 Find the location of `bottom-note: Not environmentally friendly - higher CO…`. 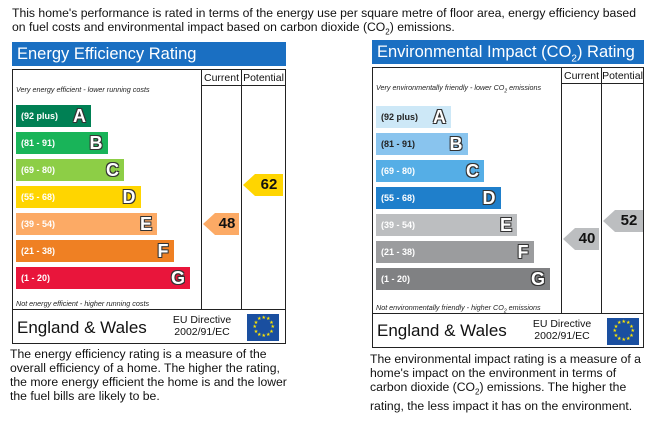

bottom-note: Not environmentally friendly - higher CO… is located at coordinates (458, 309).